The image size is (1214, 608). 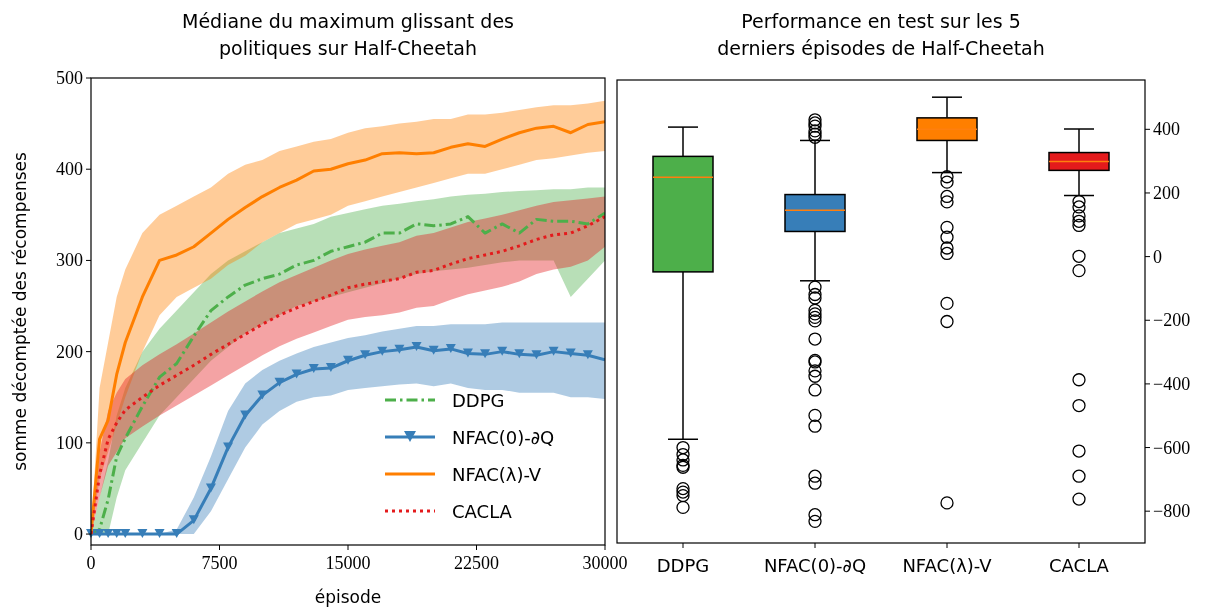 What do you see at coordinates (503, 437) in the screenshot?
I see `legend-label: NFAC(0)-∂Q` at bounding box center [503, 437].